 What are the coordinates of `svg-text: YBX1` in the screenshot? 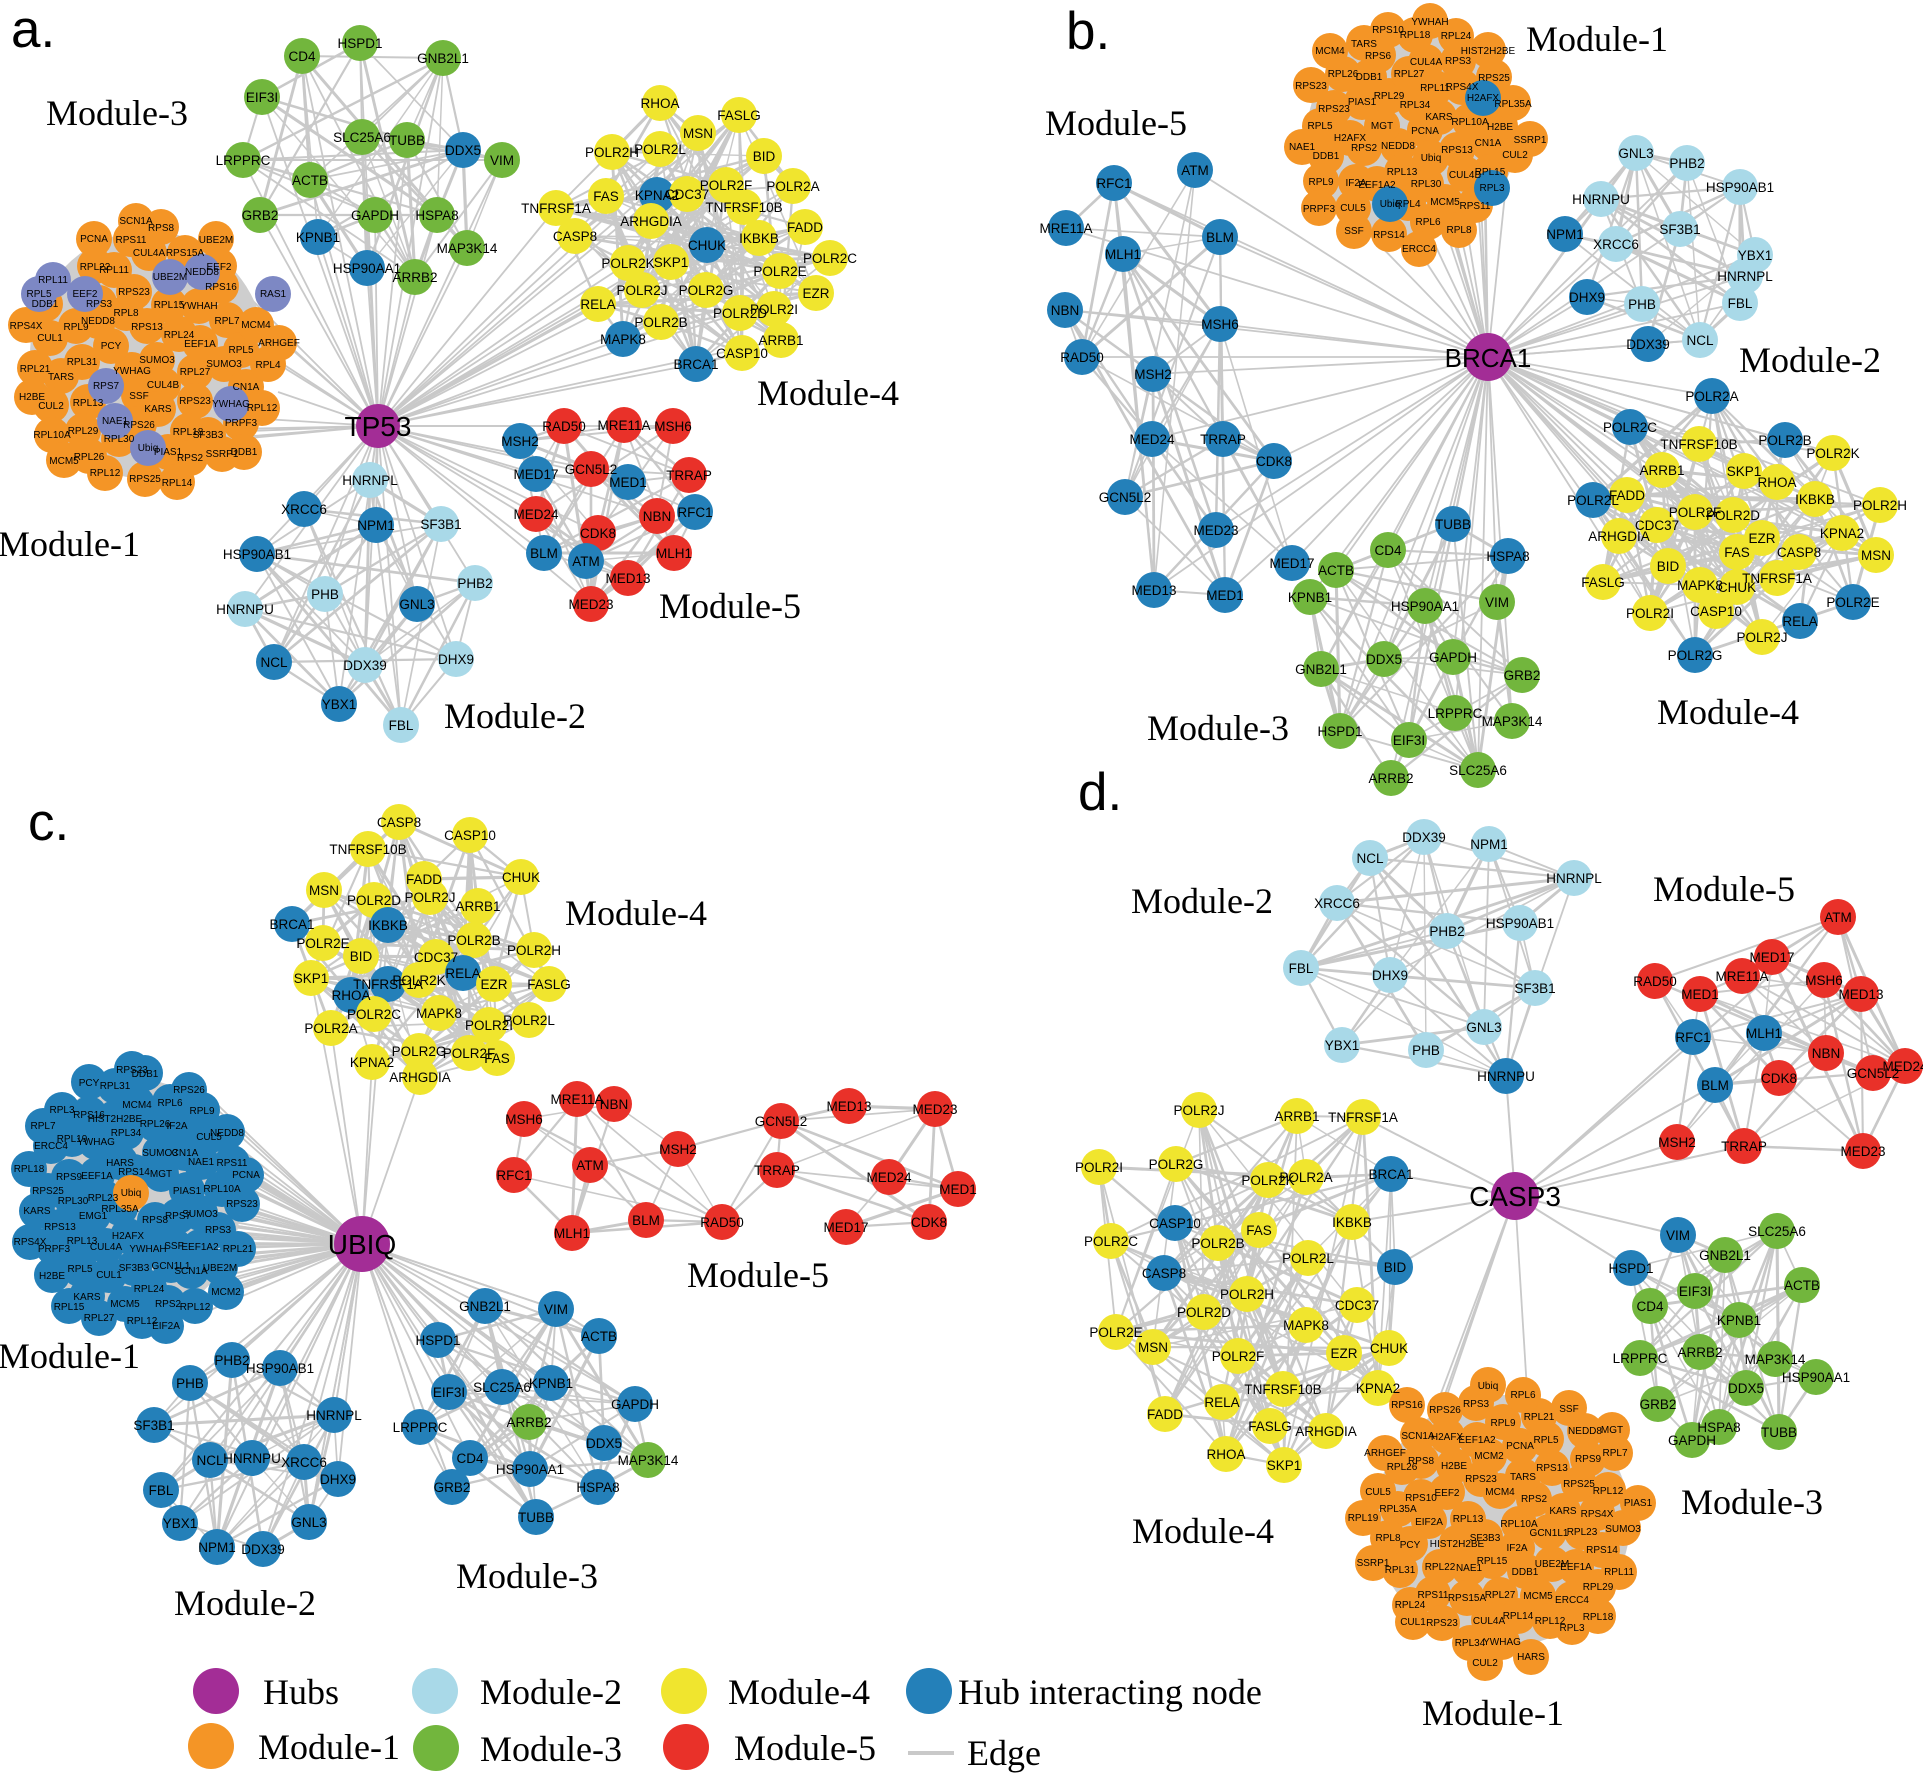 It's located at (1755, 255).